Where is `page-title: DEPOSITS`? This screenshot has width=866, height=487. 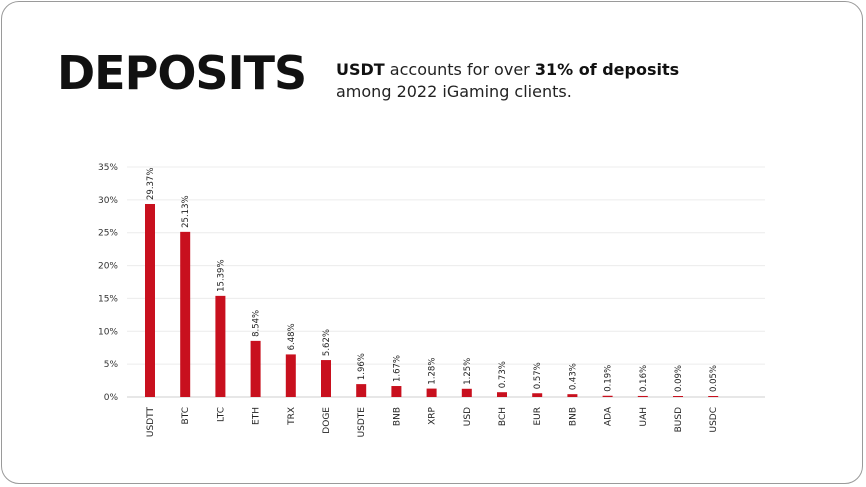
page-title: DEPOSITS is located at coordinates (182, 73).